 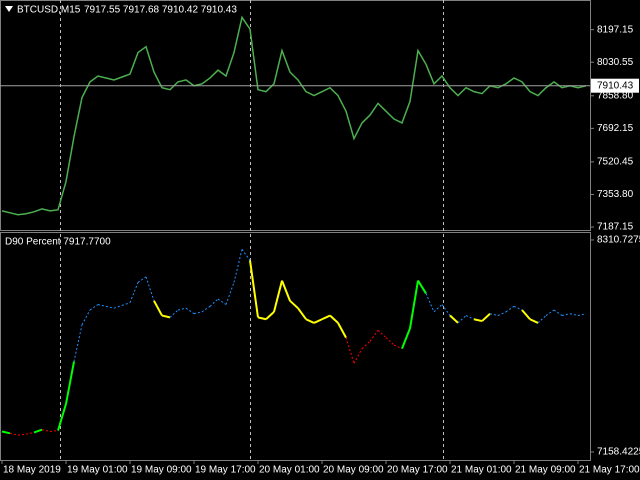 I want to click on y-tick-label: 7692.15, so click(x=615, y=128).